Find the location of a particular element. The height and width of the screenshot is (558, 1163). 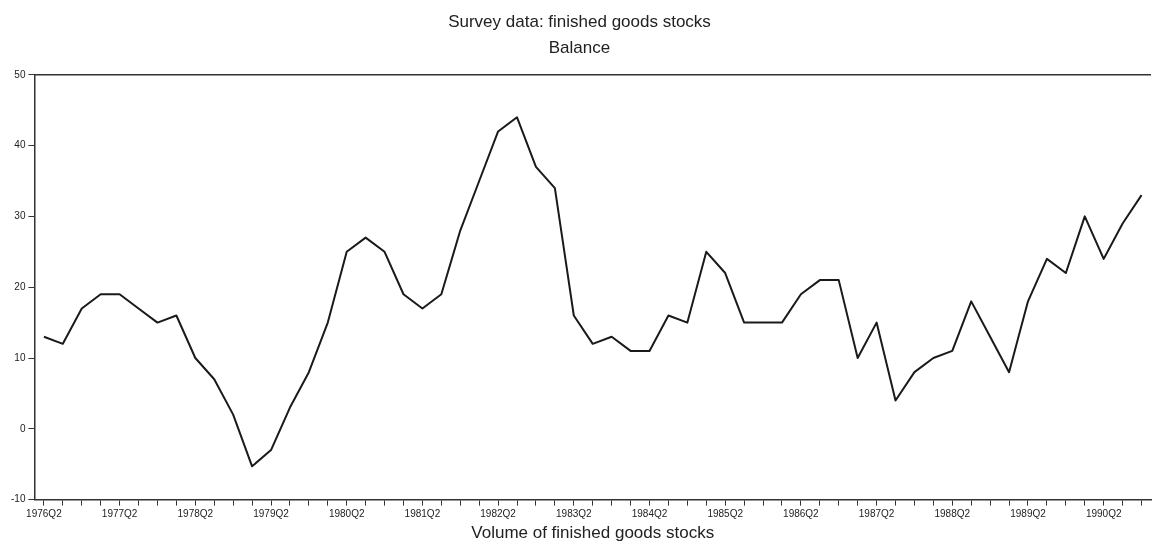

x-tick-label: 1987Q2 is located at coordinates (876, 514).